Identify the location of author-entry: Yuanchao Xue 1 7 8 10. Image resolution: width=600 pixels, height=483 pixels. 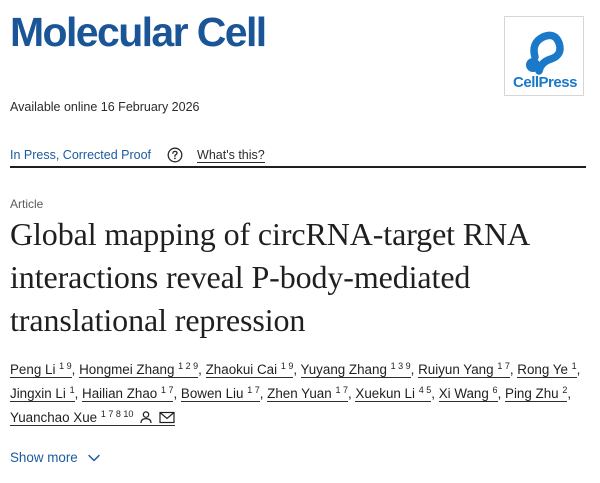
(92, 418).